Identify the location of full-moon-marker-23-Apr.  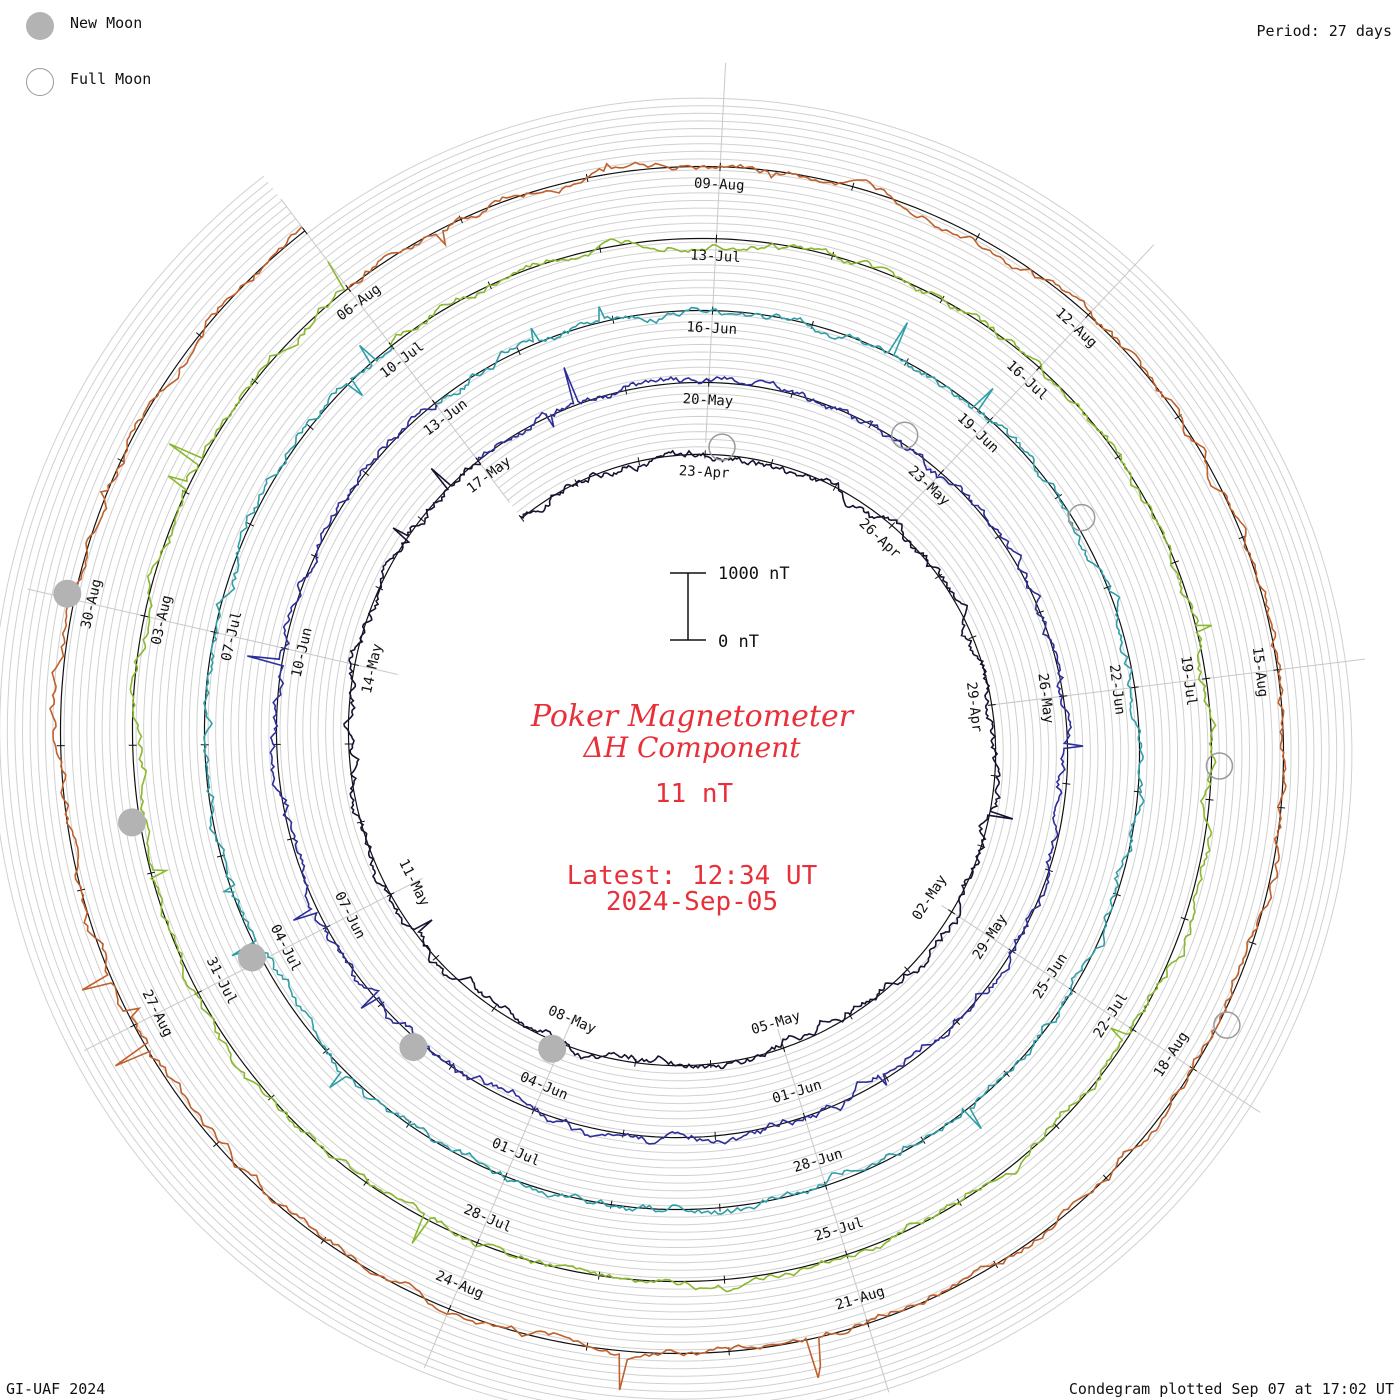
(722, 447).